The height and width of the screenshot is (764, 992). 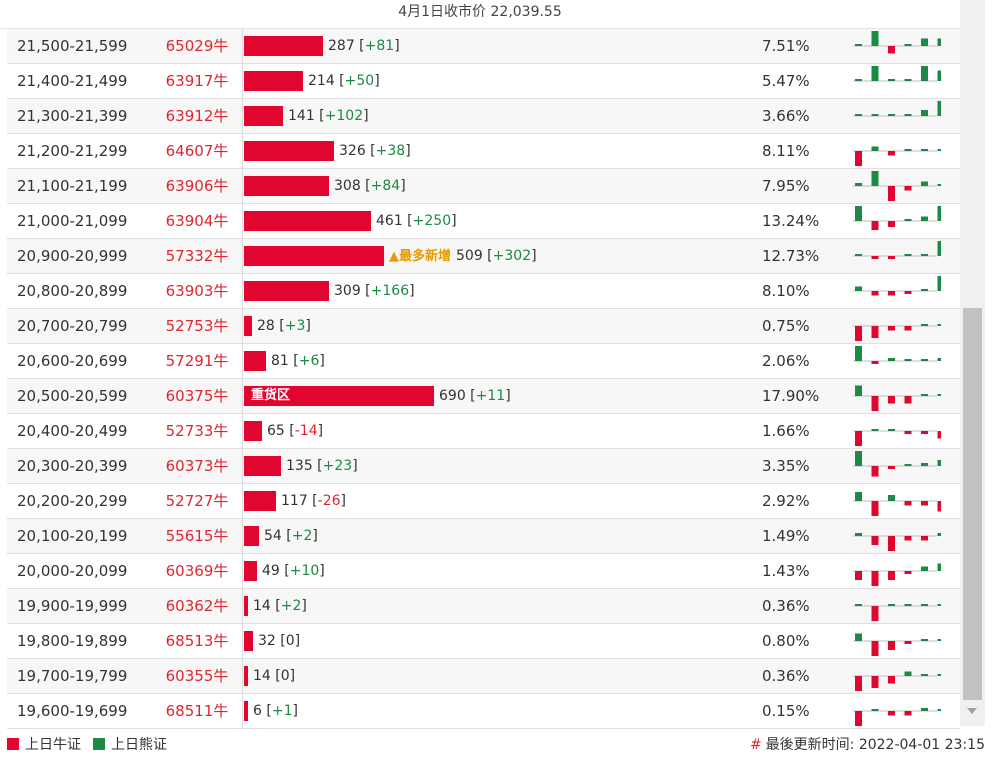 I want to click on cbbc-code-link: 65029牛, so click(x=197, y=46).